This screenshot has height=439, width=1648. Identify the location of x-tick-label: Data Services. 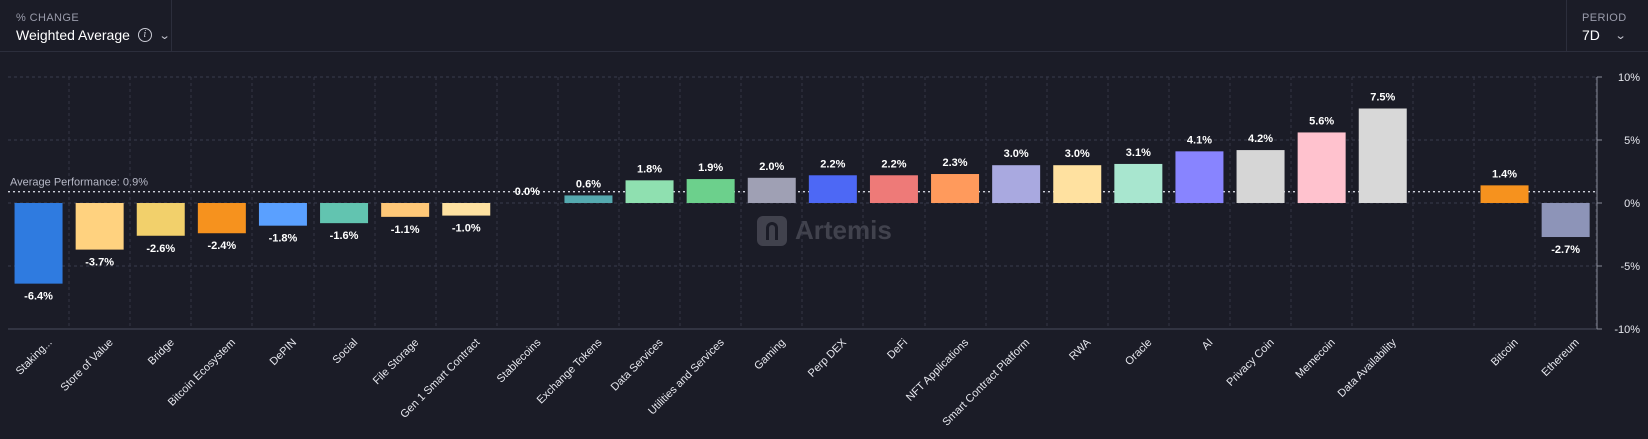
(637, 364).